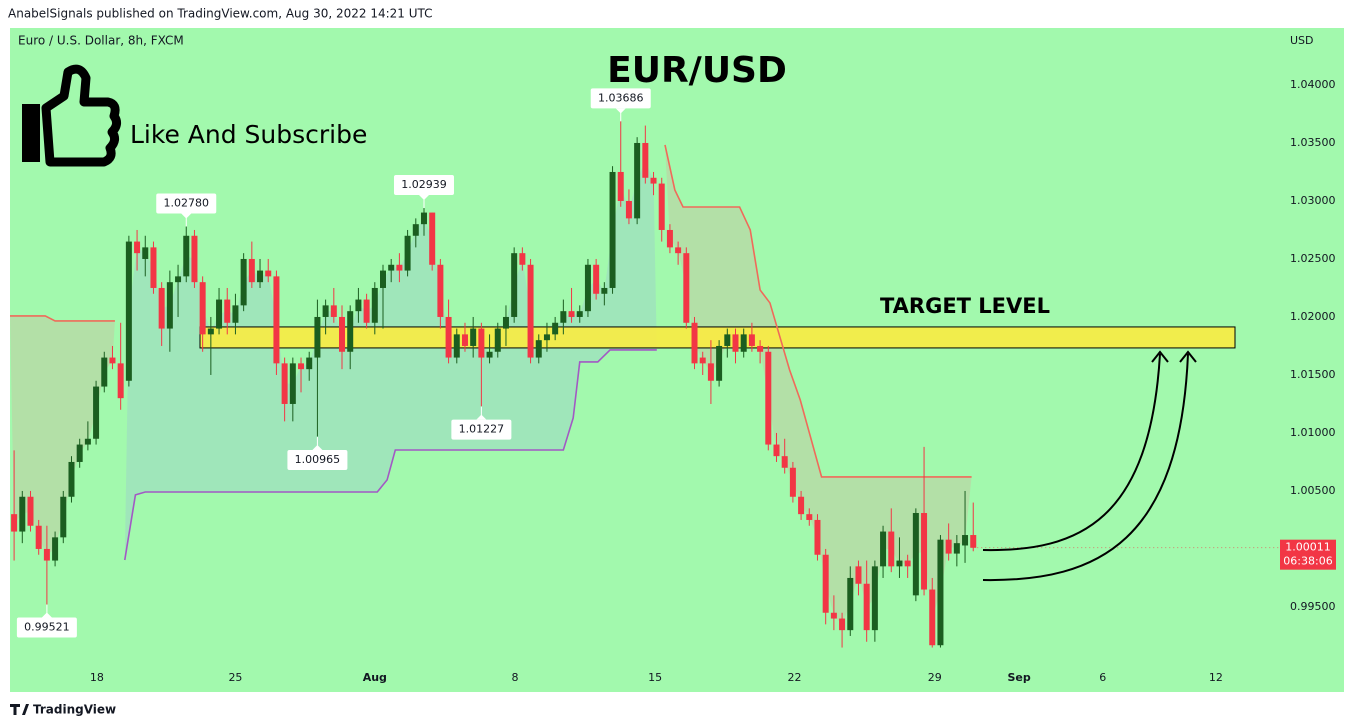 The height and width of the screenshot is (727, 1354). Describe the element at coordinates (1313, 490) in the screenshot. I see `y-tick-label: 1.00500` at that location.